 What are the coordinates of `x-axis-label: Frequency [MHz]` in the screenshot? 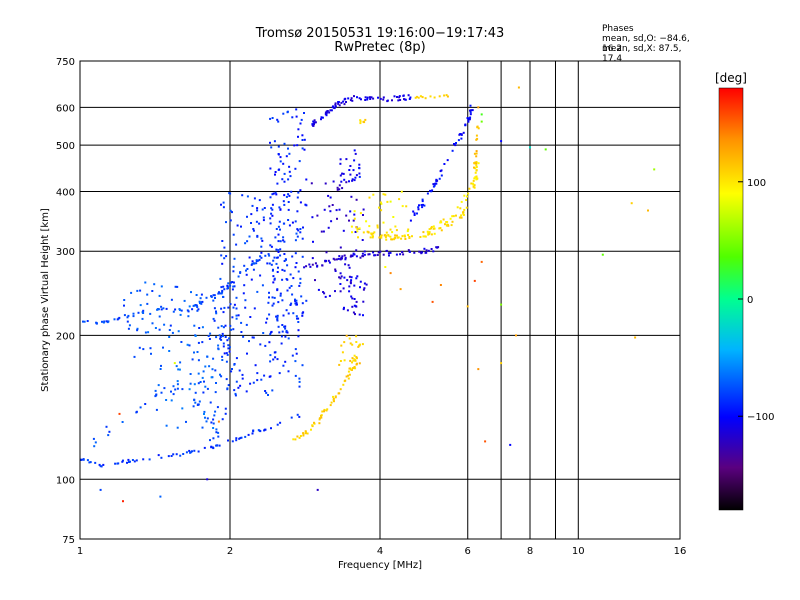 It's located at (380, 565).